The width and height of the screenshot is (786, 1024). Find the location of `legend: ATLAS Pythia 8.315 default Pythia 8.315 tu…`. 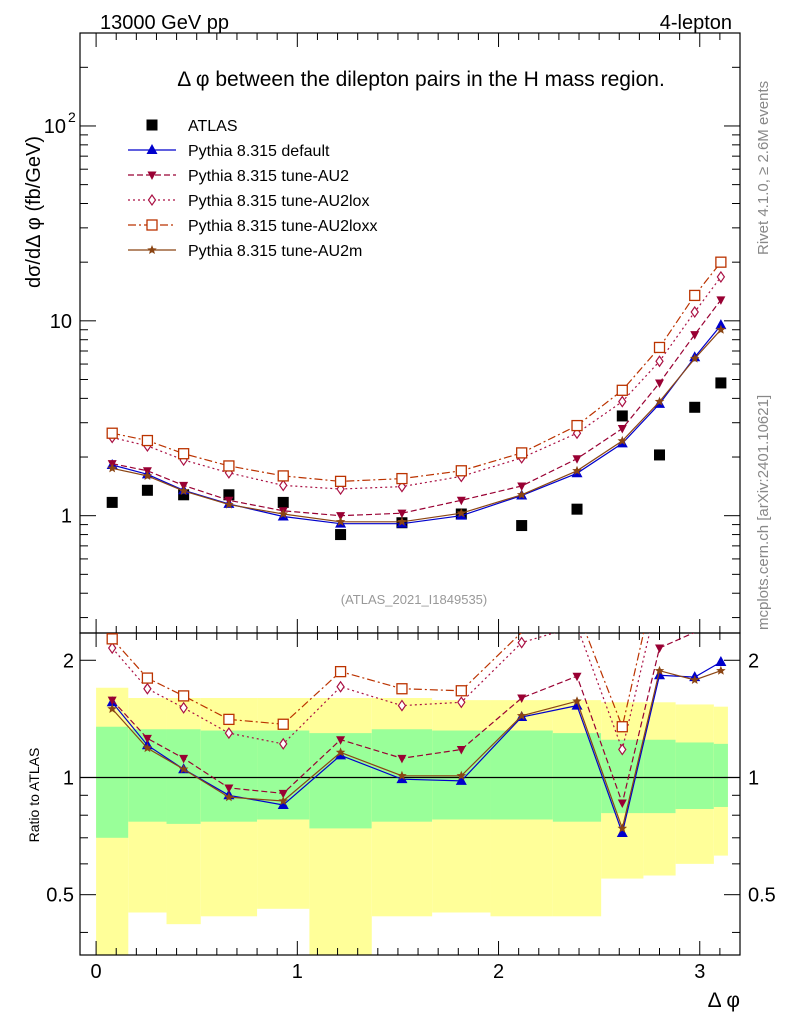

legend: ATLAS Pythia 8.315 default Pythia 8.315 tu… is located at coordinates (252, 189).